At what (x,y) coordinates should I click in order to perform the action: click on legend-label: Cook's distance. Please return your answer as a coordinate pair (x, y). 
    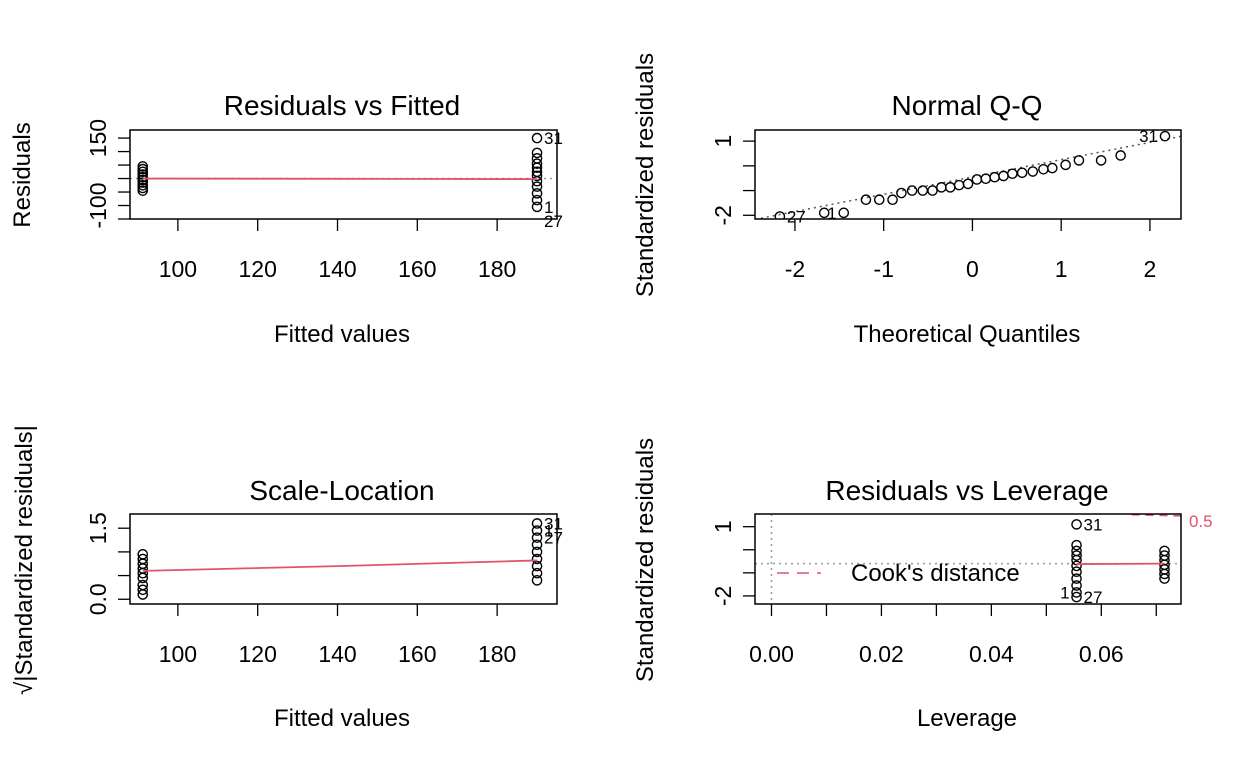
    Looking at the image, I should click on (935, 573).